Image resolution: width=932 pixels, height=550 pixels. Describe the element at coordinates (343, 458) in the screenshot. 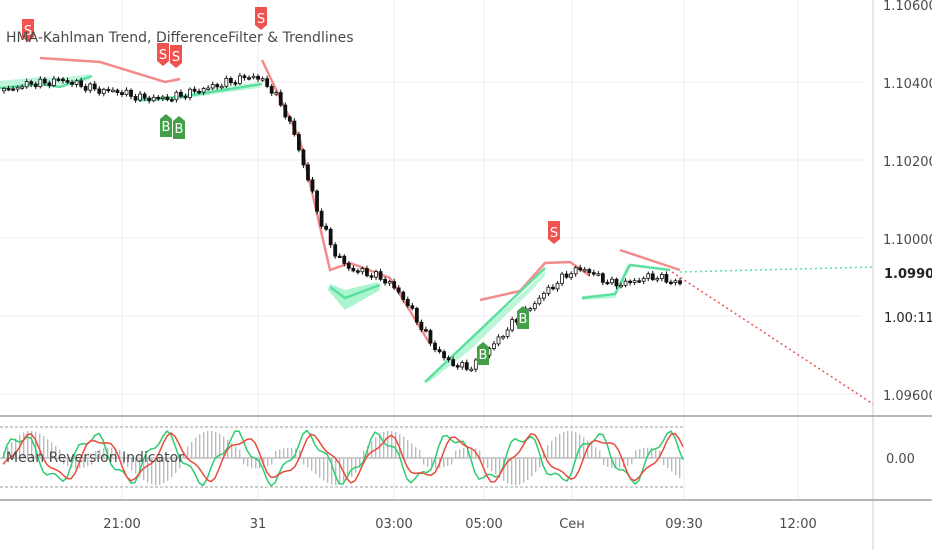

I see `oscillator-fast-line` at that location.